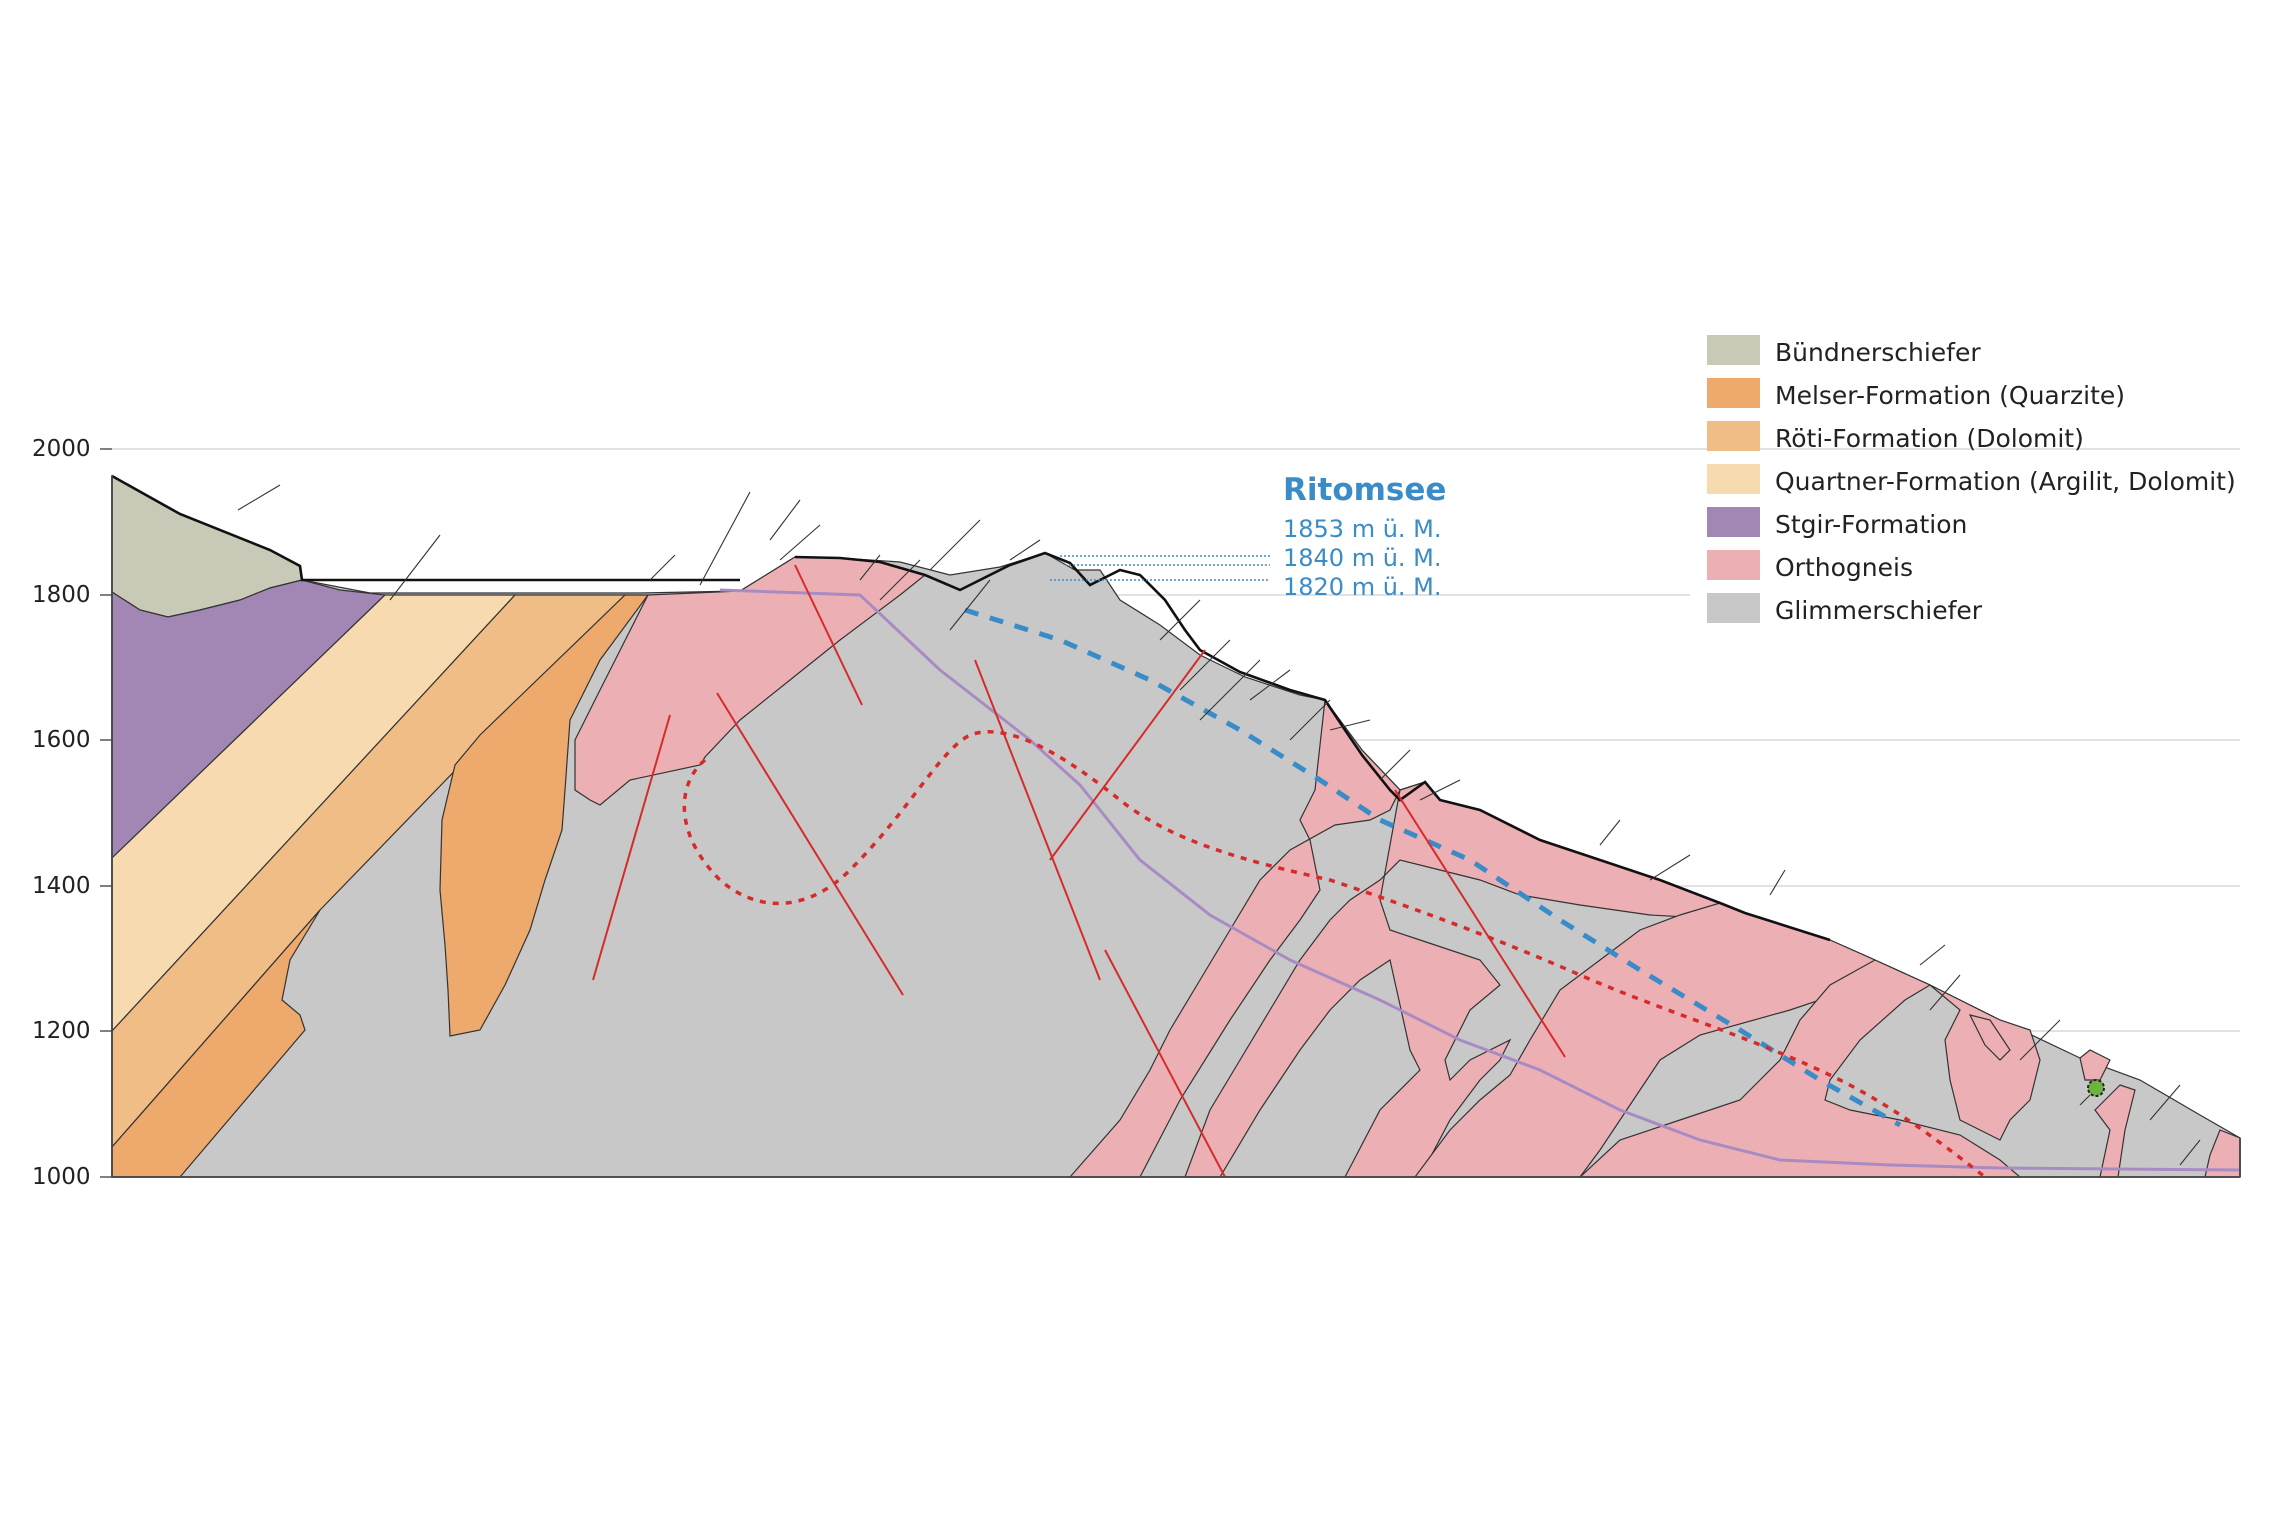  I want to click on legend-item-quartner: Quartner-Formation (Argilit, Dolomit), so click(1971, 480).